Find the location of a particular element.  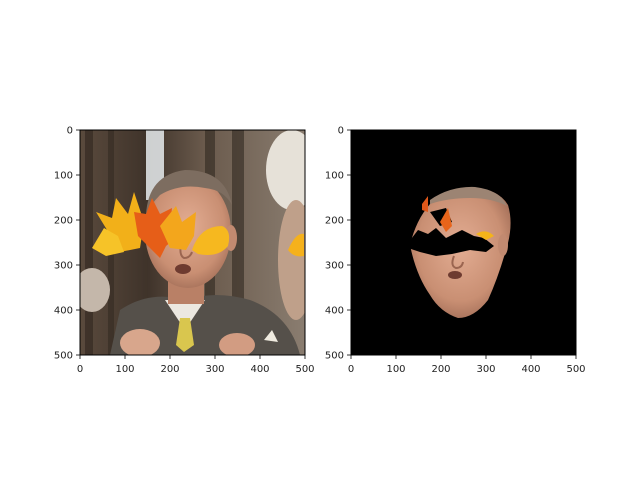

pocket-square is located at coordinates (271, 336).